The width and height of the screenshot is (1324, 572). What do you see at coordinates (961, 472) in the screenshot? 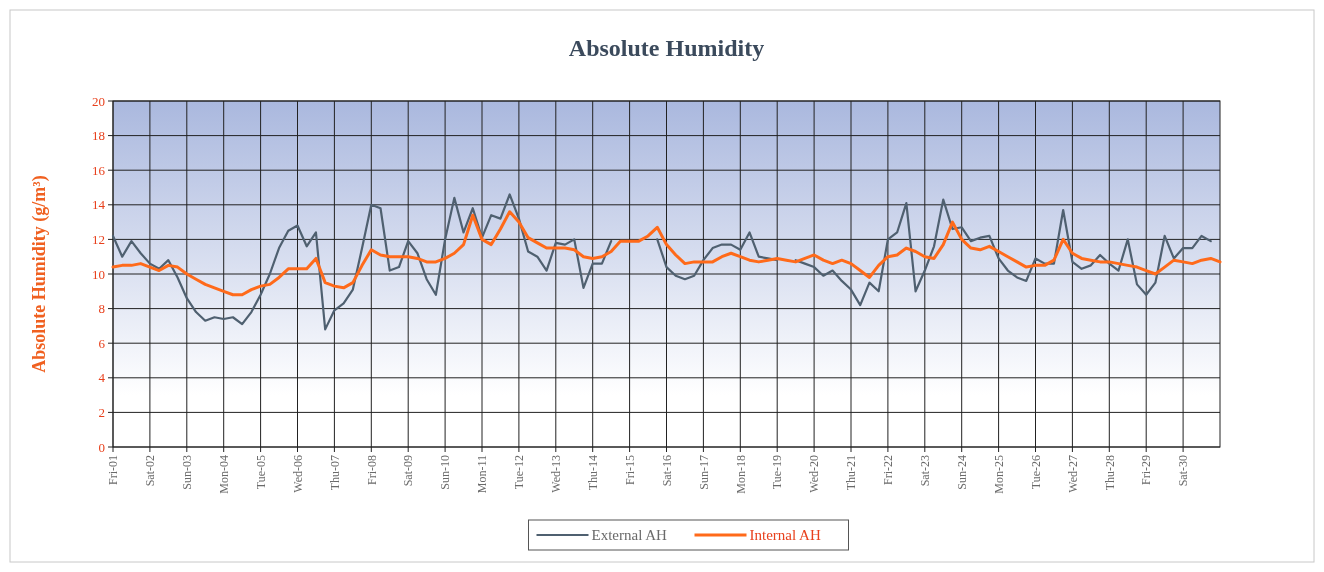
I see `x-tick-label: Sun-24` at bounding box center [961, 472].